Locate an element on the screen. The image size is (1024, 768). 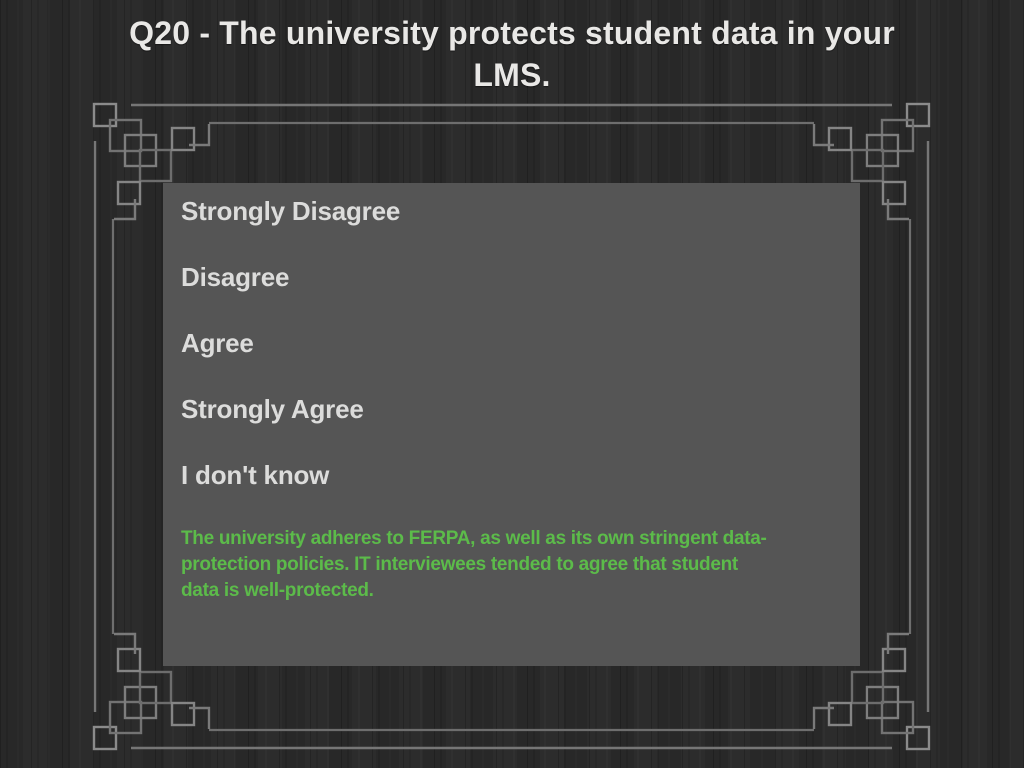
explanation-note-line-3: data is well-protected. is located at coordinates (277, 590).